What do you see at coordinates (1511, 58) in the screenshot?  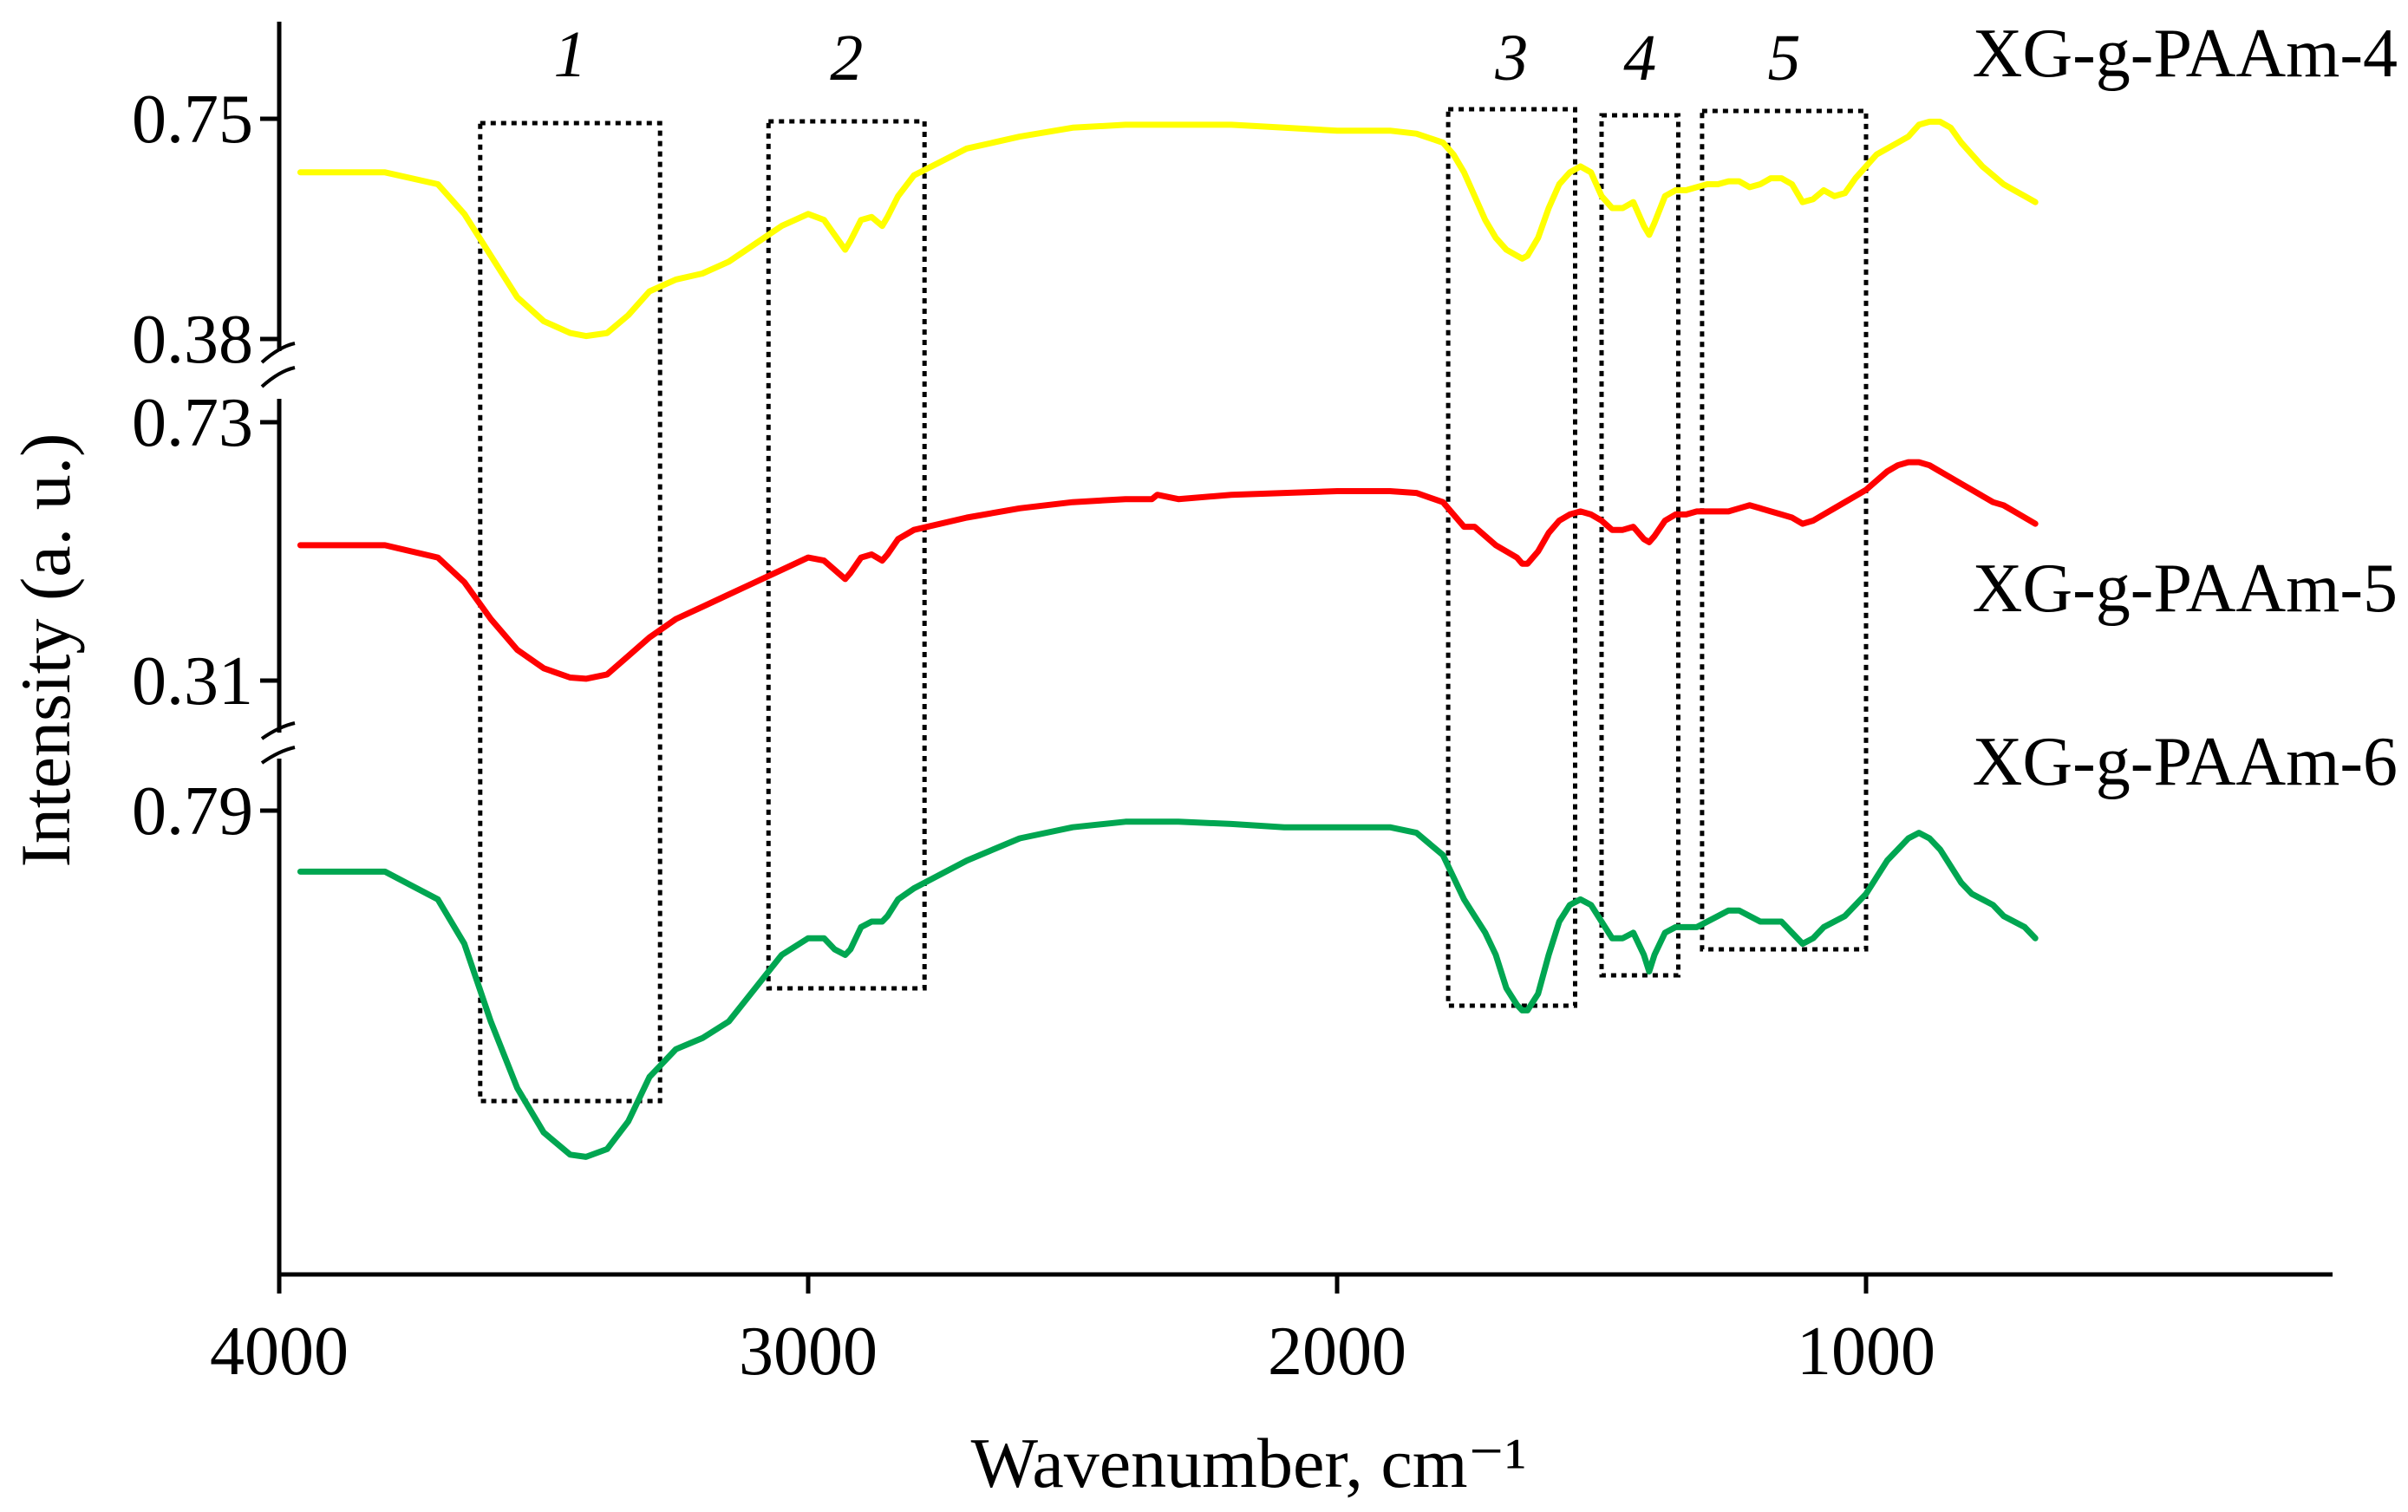 I see `region-label-3: 3` at bounding box center [1511, 58].